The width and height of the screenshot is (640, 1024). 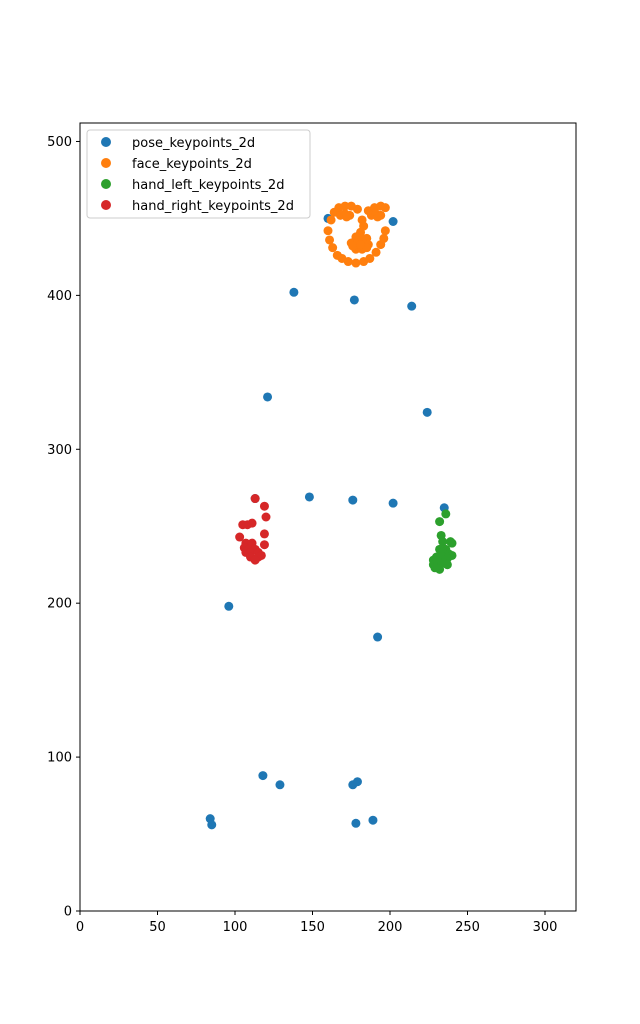 What do you see at coordinates (80, 927) in the screenshot?
I see `x-tick-label: 0` at bounding box center [80, 927].